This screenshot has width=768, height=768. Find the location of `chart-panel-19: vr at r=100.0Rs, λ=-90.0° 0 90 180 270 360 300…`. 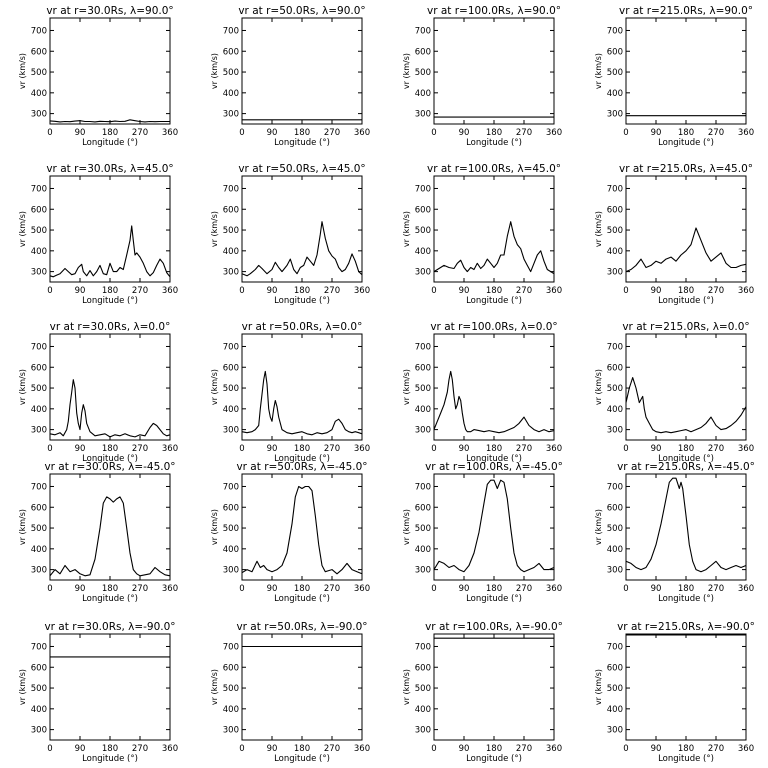

chart-panel-19: vr at r=100.0Rs, λ=-90.0° 0 90 180 270 360 300… is located at coordinates (482, 692).